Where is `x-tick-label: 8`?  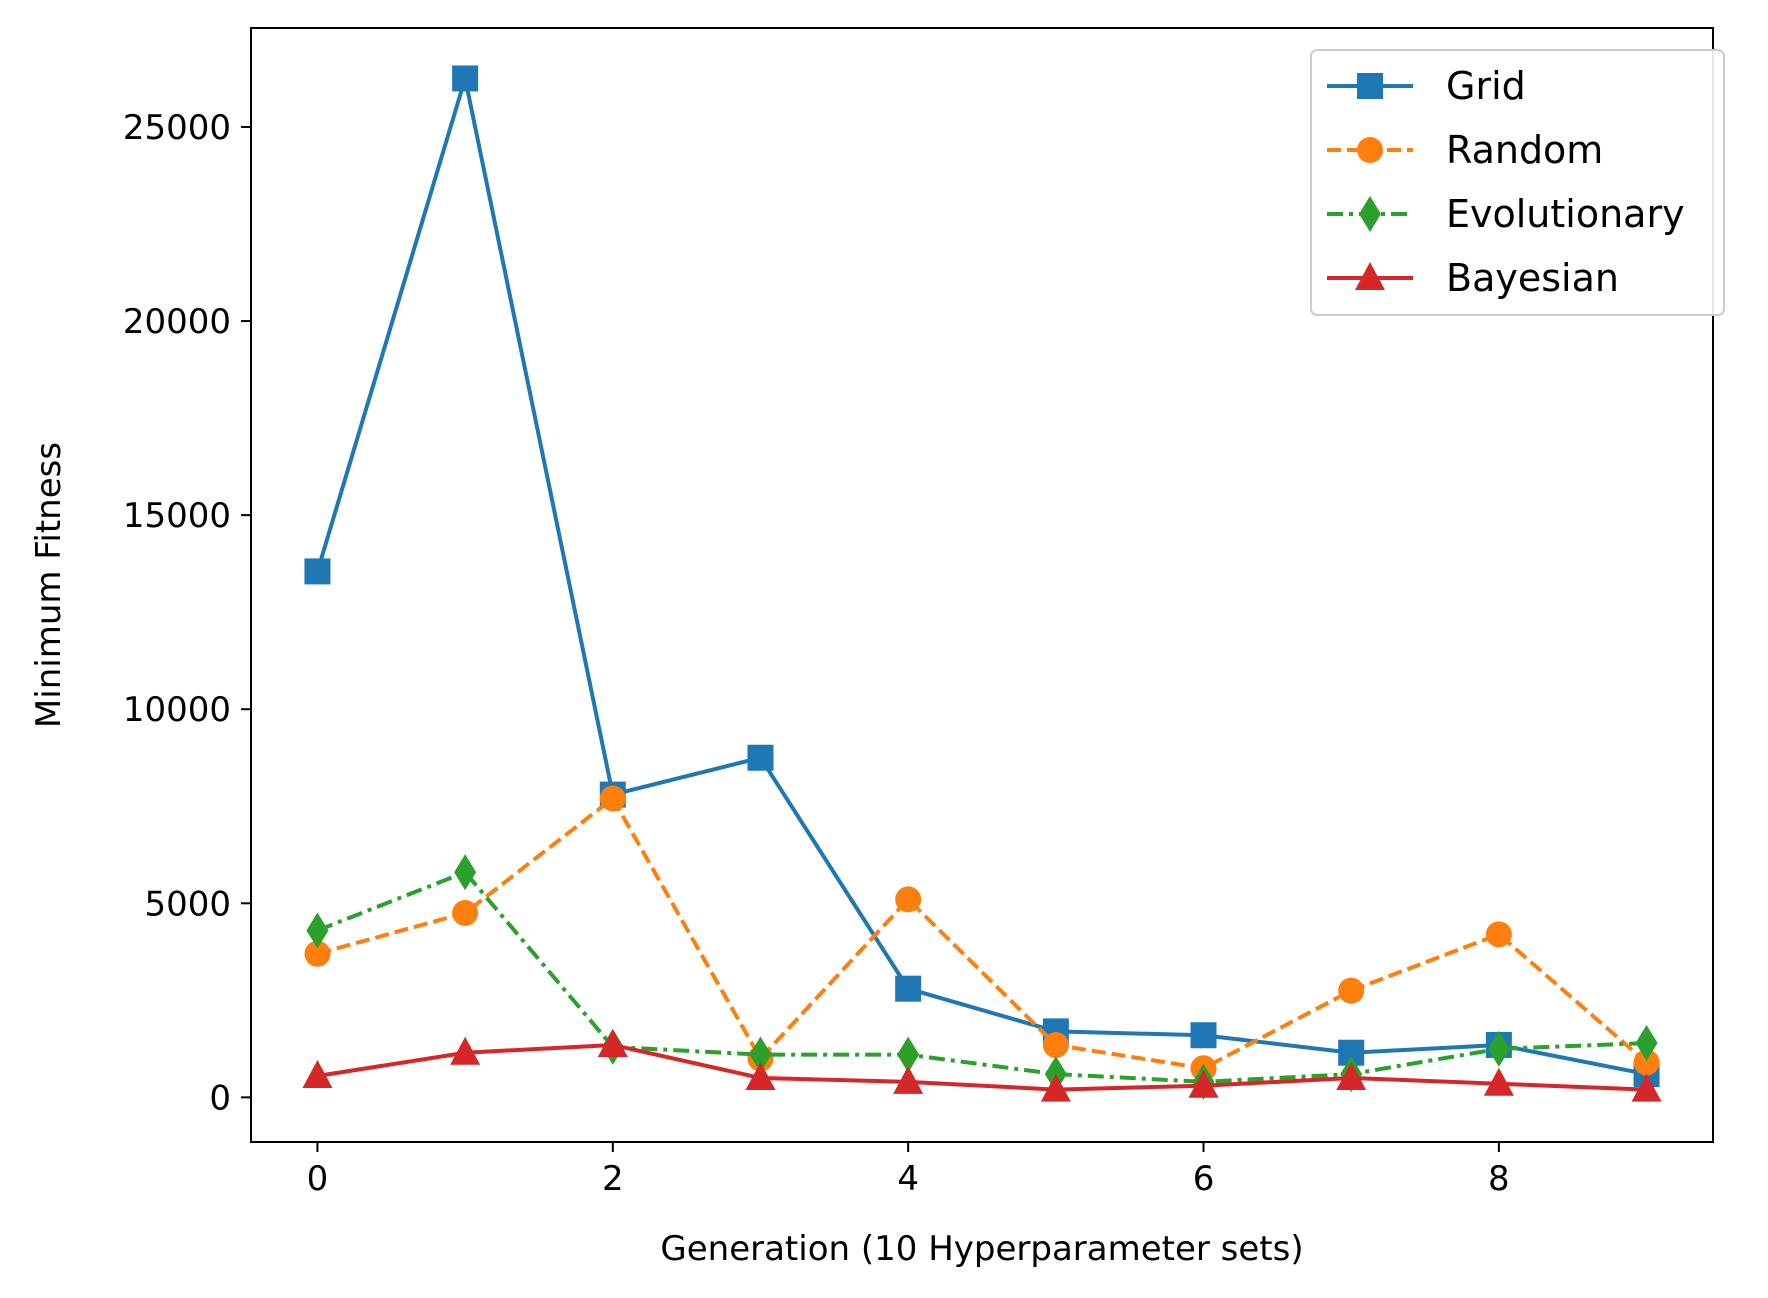 x-tick-label: 8 is located at coordinates (1499, 1179).